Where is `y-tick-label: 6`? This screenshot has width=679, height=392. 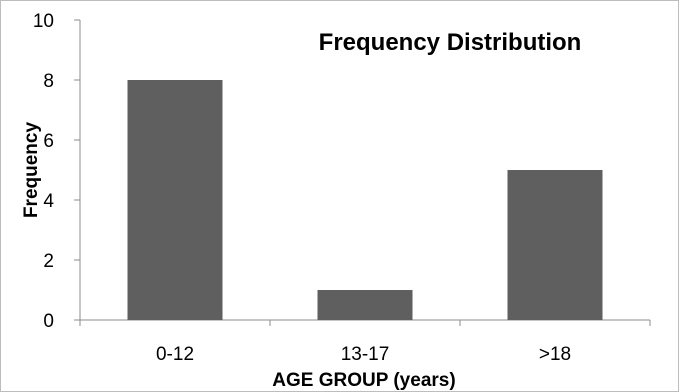
y-tick-label: 6 is located at coordinates (48, 141).